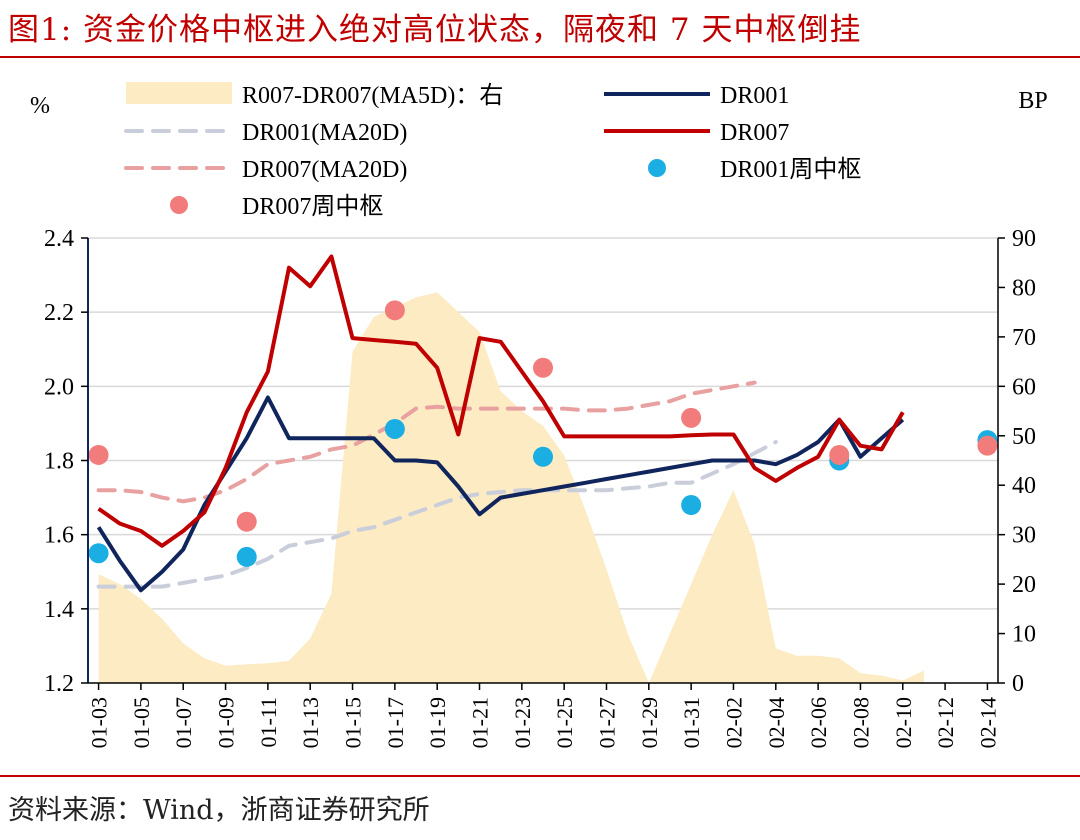 The width and height of the screenshot is (1080, 840). I want to click on legend-label: R007-DR007(MA5D)：右, so click(372, 95).